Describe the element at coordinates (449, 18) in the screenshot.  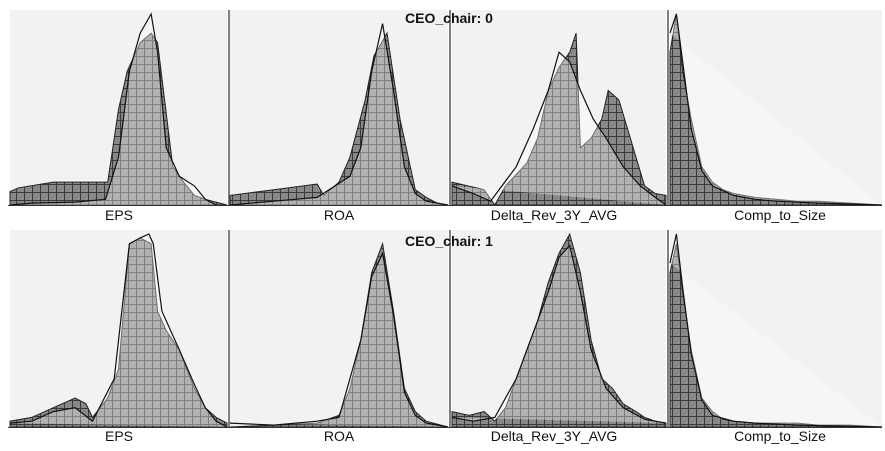
I see `group-title: CEO_chair: 0` at that location.